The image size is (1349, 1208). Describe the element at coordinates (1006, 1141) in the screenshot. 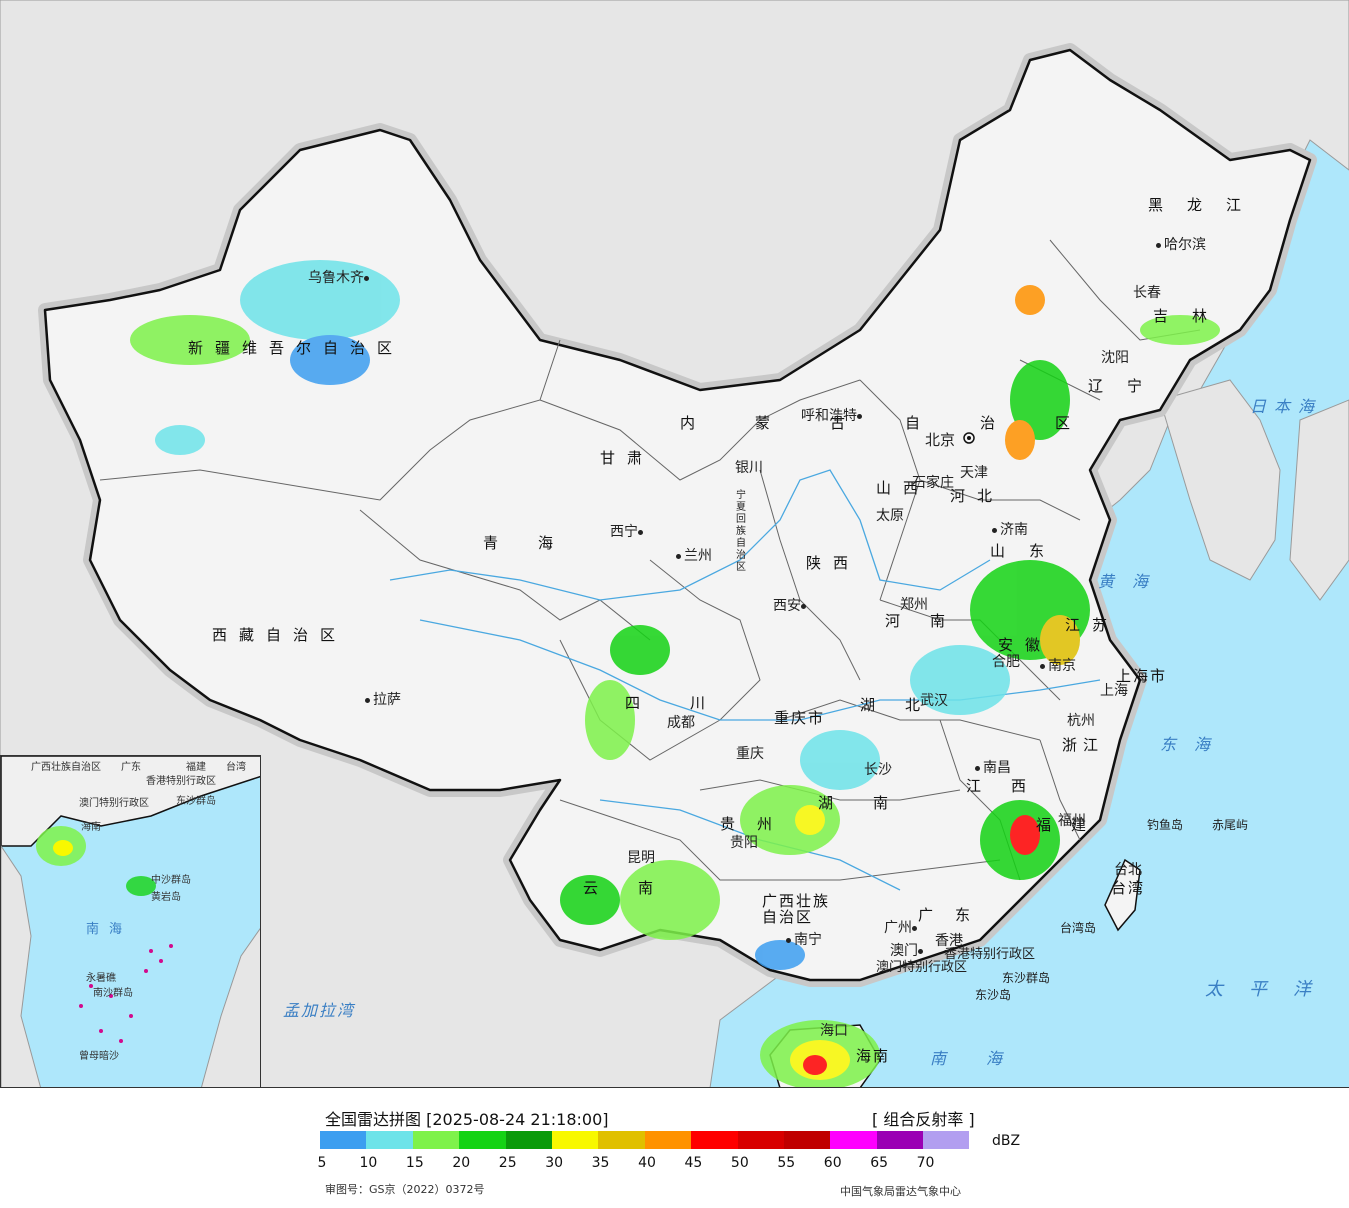

I see `legend-unit: dBZ` at that location.